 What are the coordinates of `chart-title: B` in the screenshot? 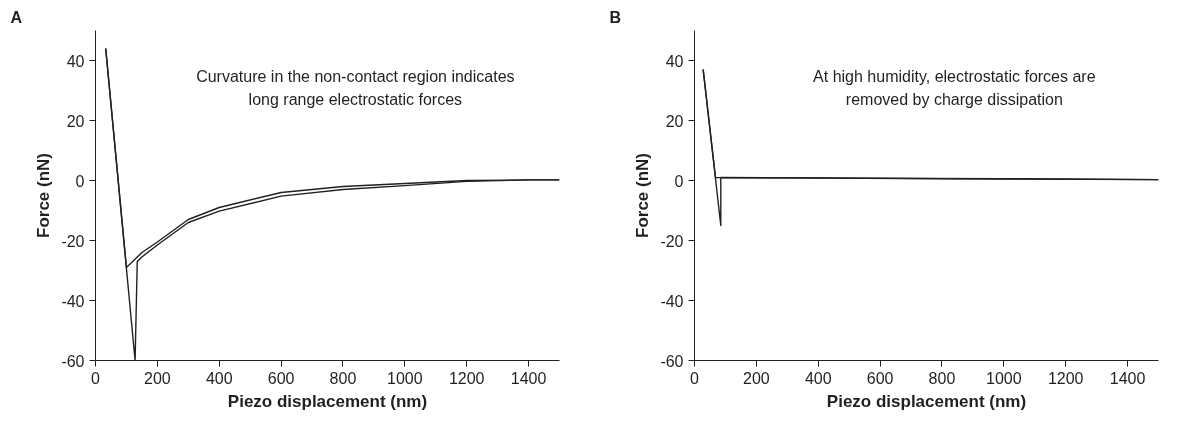 It's located at (615, 17).